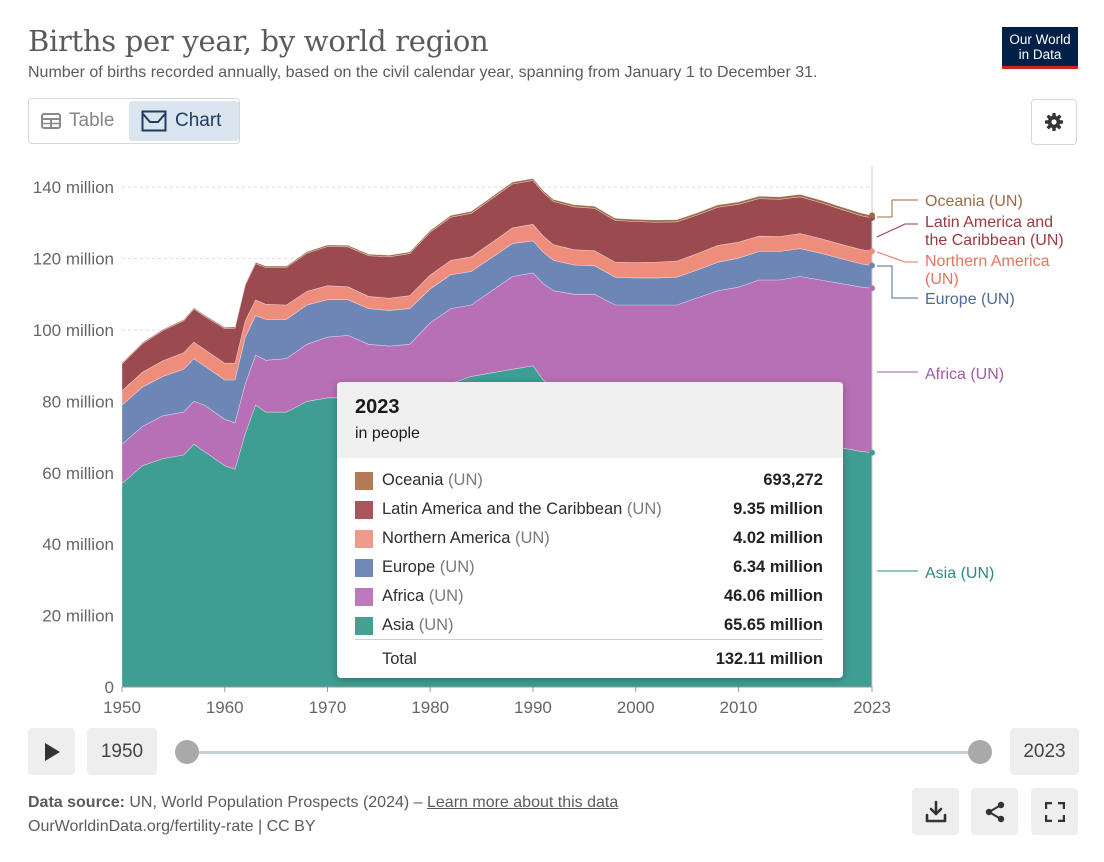 The width and height of the screenshot is (1104, 862). Describe the element at coordinates (589, 639) in the screenshot. I see `tooltip-divider` at that location.